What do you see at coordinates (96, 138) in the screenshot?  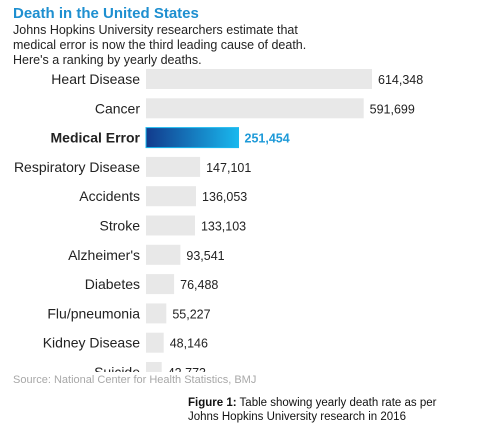 I see `category-label-medical-error: Medical Error` at bounding box center [96, 138].